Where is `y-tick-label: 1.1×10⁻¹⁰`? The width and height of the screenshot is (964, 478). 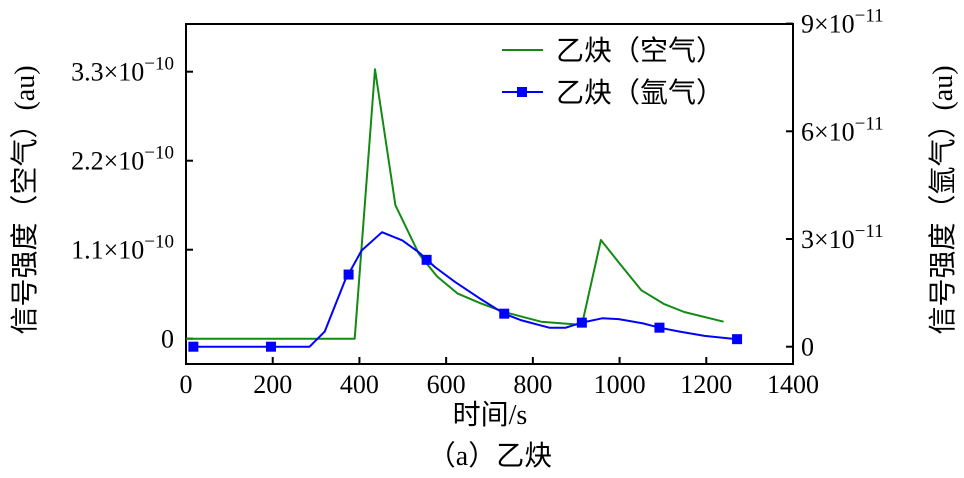
y-tick-label: 1.1×10⁻¹⁰ is located at coordinates (122, 248).